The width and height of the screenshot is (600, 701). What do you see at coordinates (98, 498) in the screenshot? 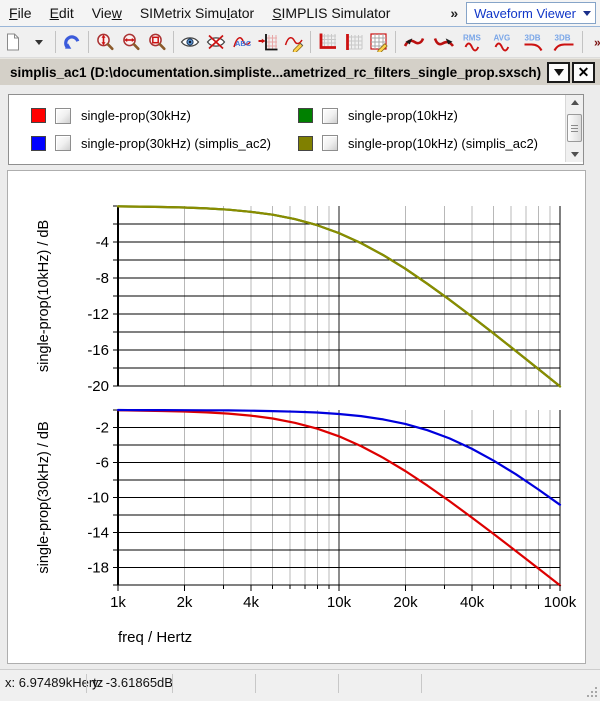
I see `svg-text: -10` at bounding box center [98, 498].